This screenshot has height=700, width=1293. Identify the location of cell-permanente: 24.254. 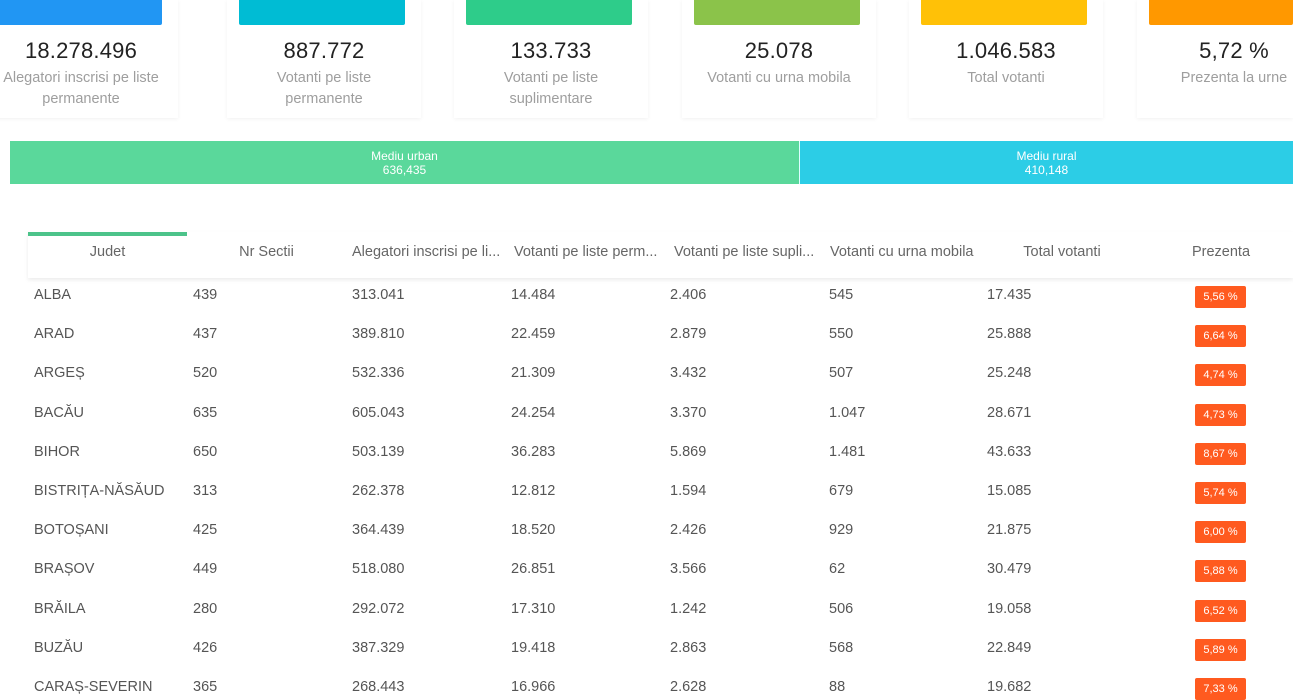
(533, 412).